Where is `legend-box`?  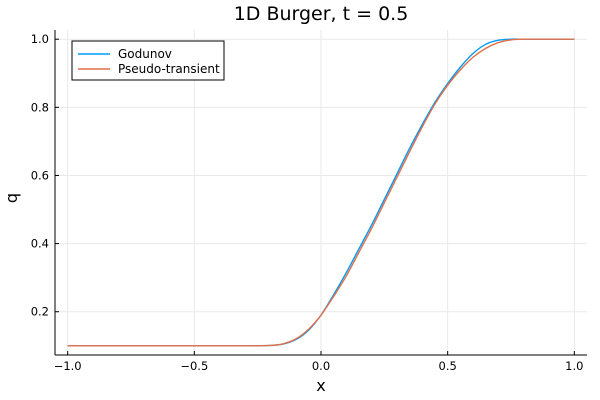 legend-box is located at coordinates (148, 60).